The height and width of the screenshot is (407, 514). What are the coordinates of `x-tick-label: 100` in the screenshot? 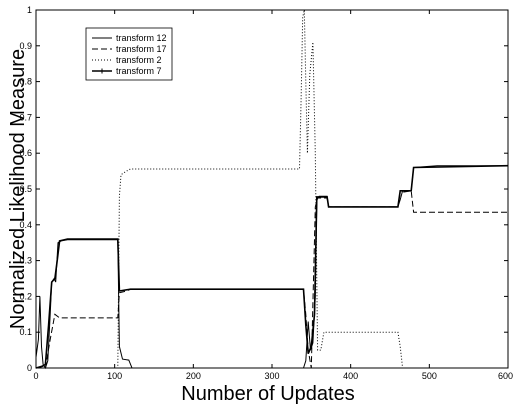 It's located at (114, 376).